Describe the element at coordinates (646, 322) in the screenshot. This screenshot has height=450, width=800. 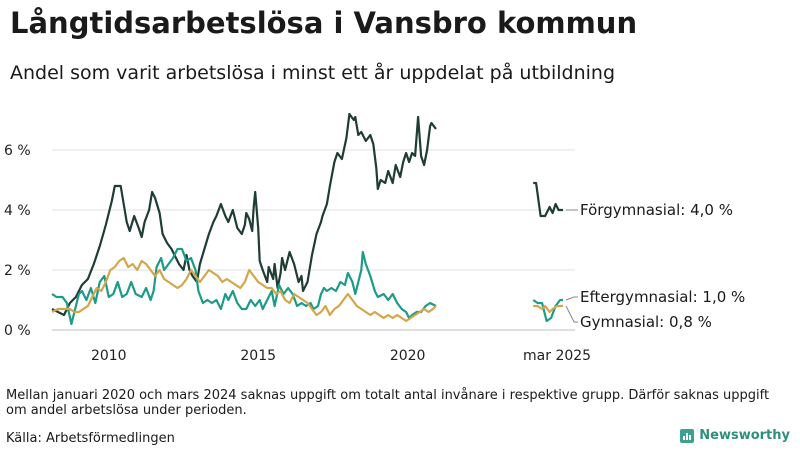
I see `end-label-gymnasial: Gymnasial: 0,8 %` at that location.